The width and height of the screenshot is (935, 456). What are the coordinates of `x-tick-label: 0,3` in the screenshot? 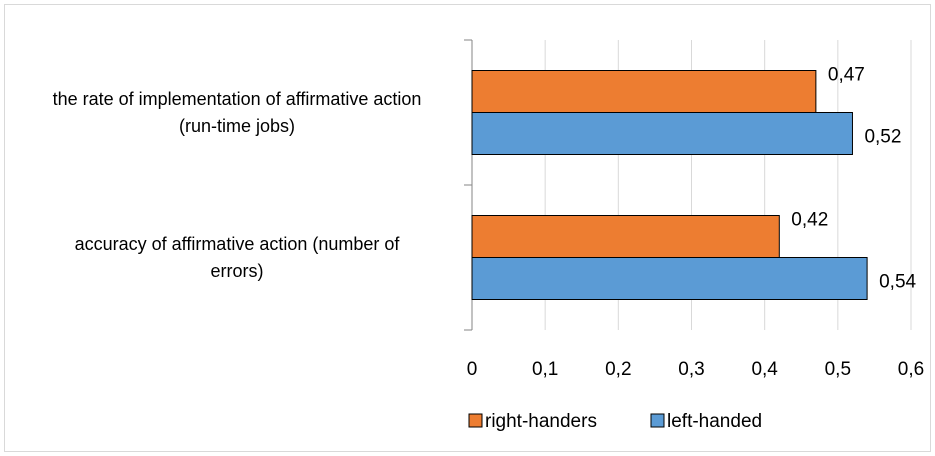 It's located at (691, 369).